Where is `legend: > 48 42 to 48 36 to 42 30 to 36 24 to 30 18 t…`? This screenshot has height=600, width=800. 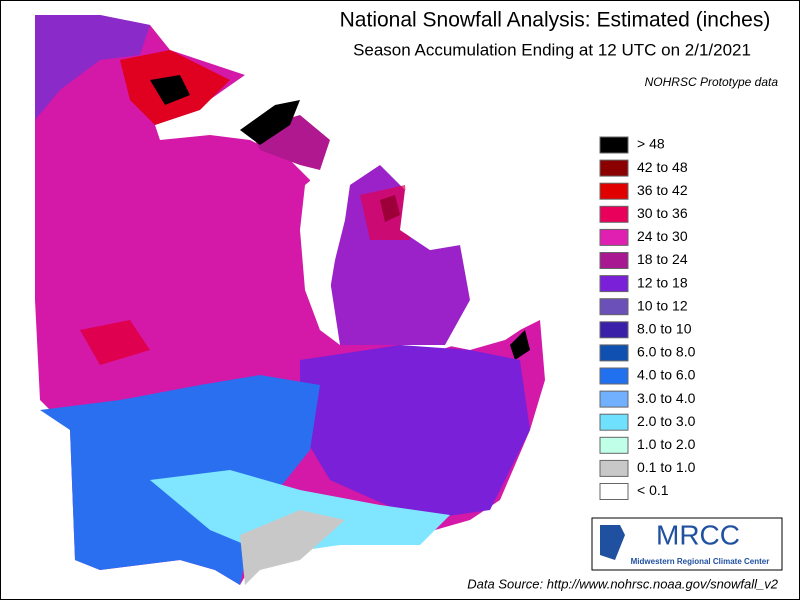
legend: > 48 42 to 48 36 to 42 30 to 36 24 to 30 18 t… is located at coordinates (647, 318).